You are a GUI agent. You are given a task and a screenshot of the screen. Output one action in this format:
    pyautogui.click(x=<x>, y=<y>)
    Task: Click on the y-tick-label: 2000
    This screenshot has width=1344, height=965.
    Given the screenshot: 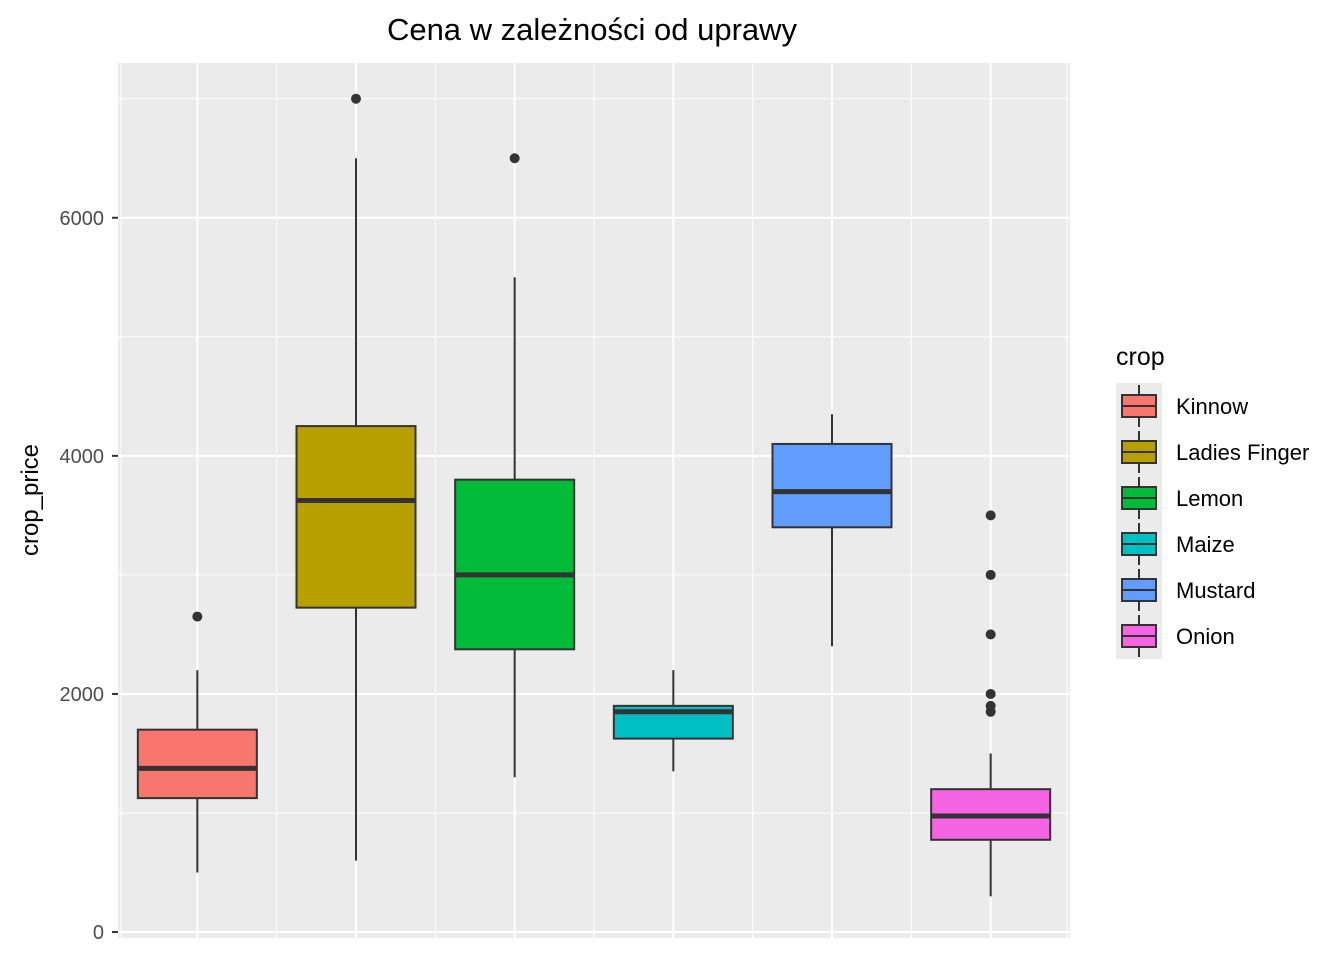 What is the action you would take?
    pyautogui.click(x=82, y=695)
    